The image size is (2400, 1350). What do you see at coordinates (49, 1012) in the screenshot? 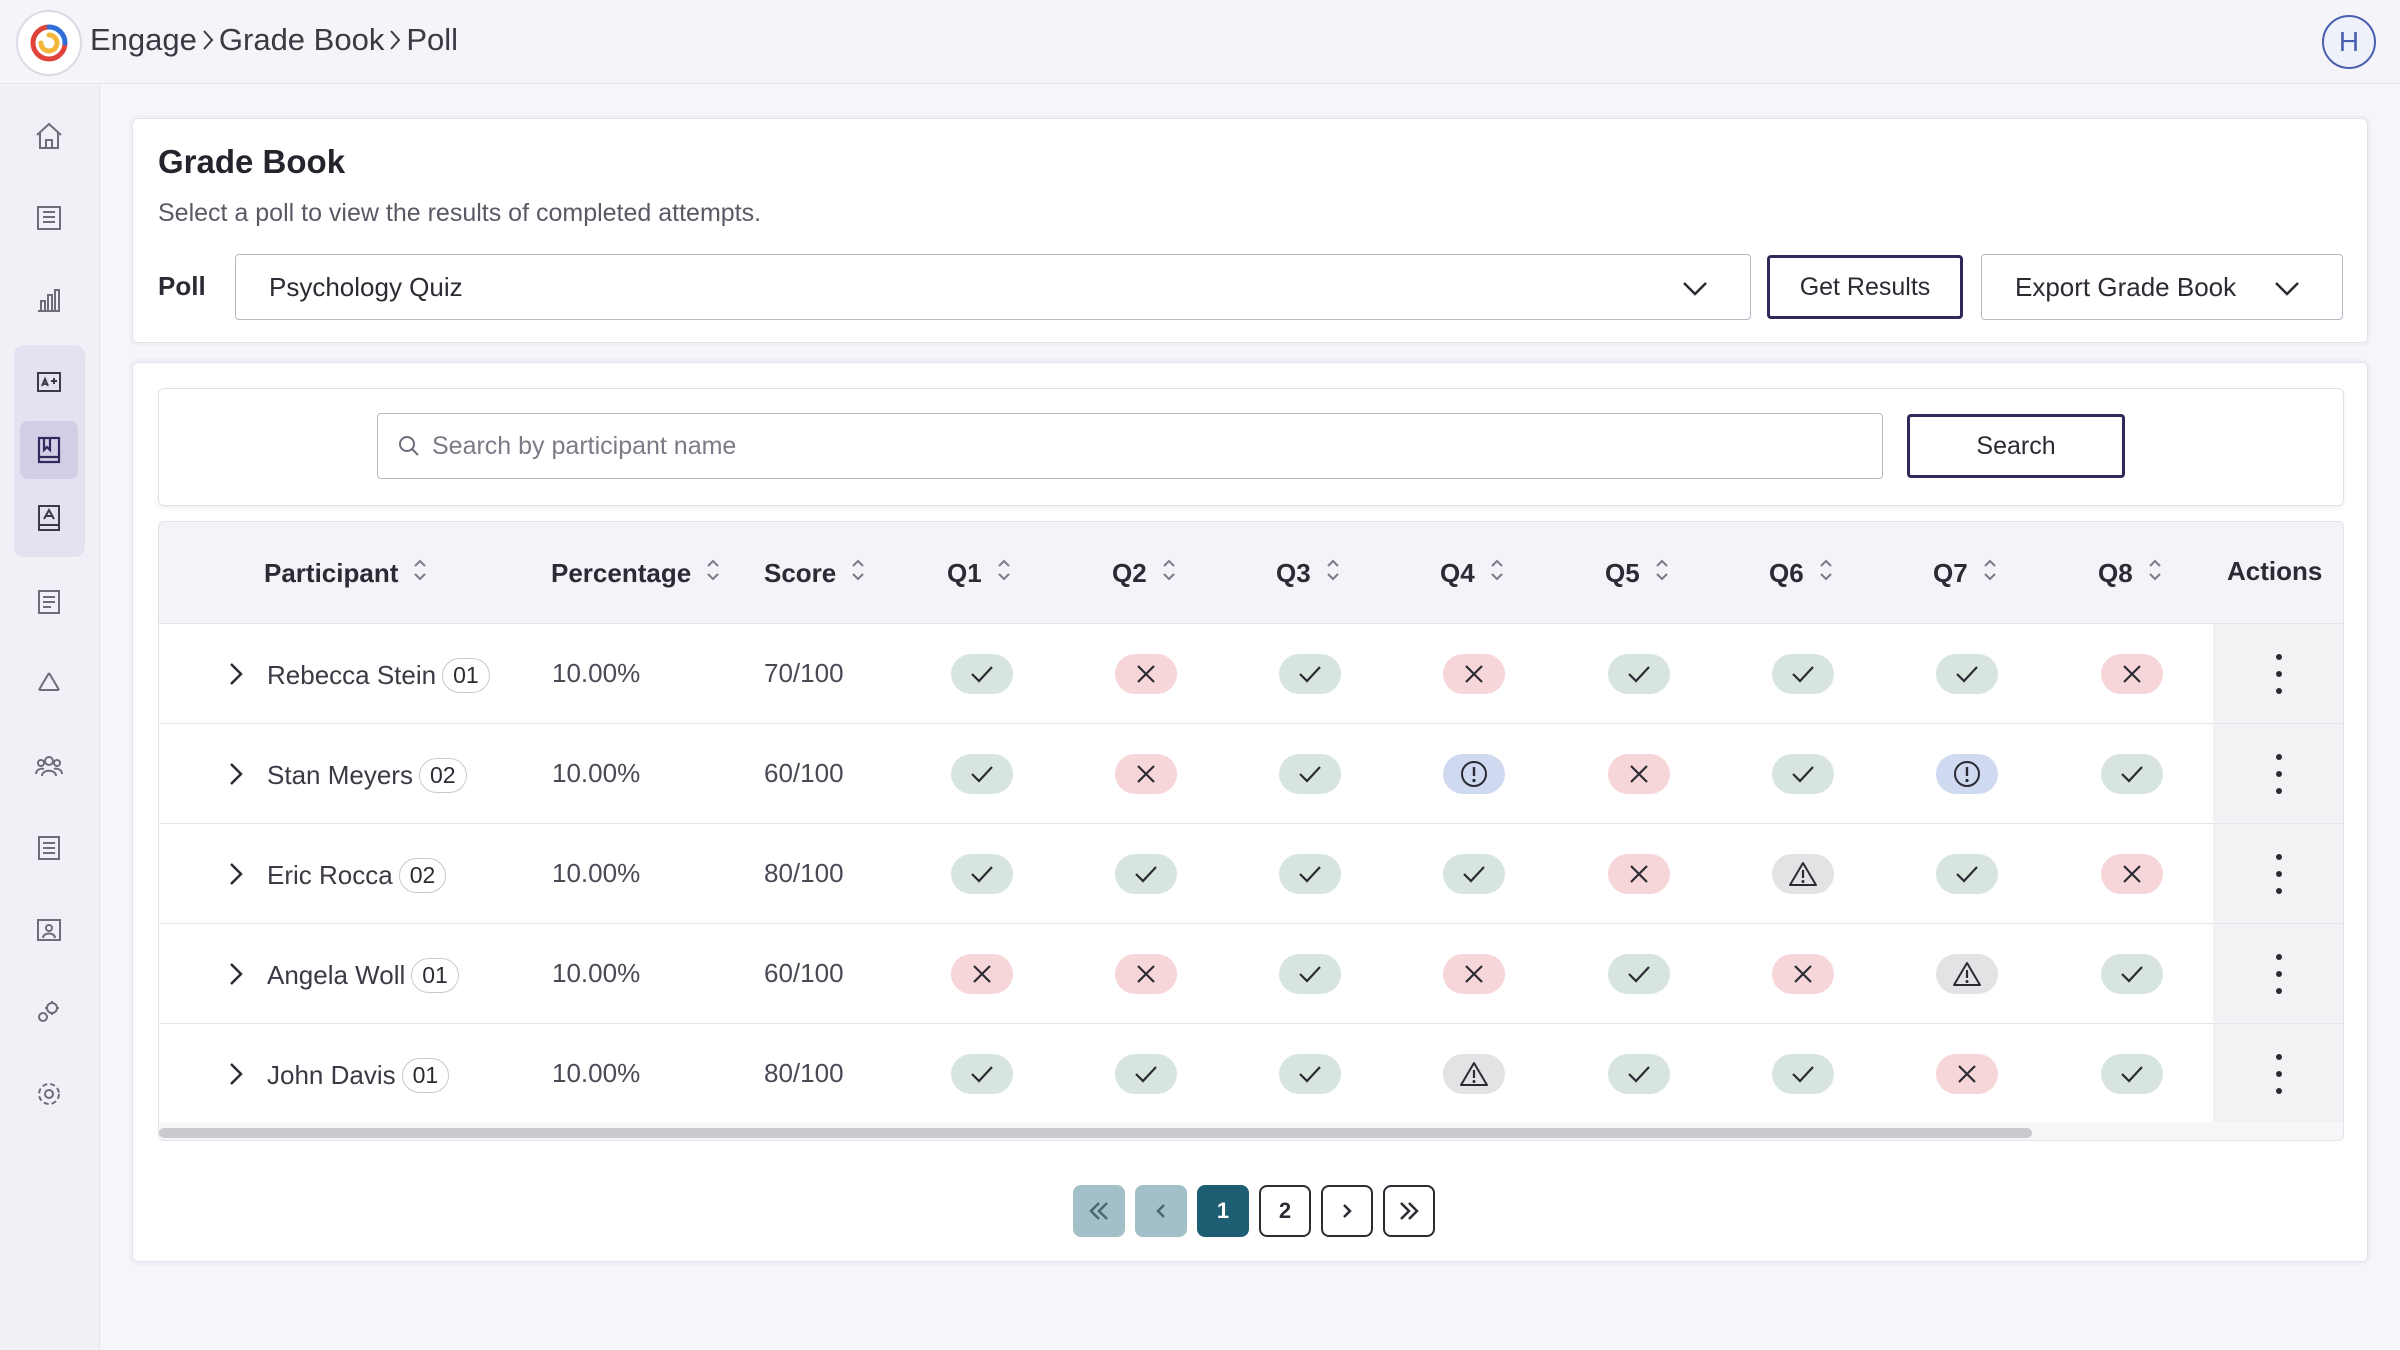
I see `integrations-icon` at bounding box center [49, 1012].